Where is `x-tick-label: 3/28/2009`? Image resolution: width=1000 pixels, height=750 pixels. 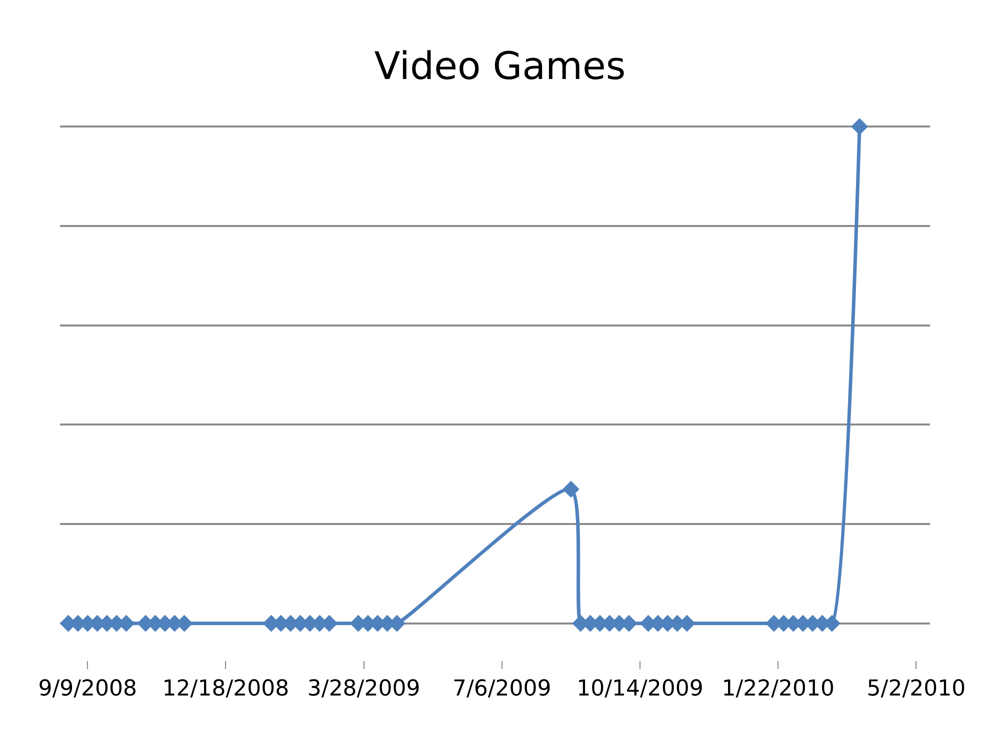 x-tick-label: 3/28/2009 is located at coordinates (363, 689).